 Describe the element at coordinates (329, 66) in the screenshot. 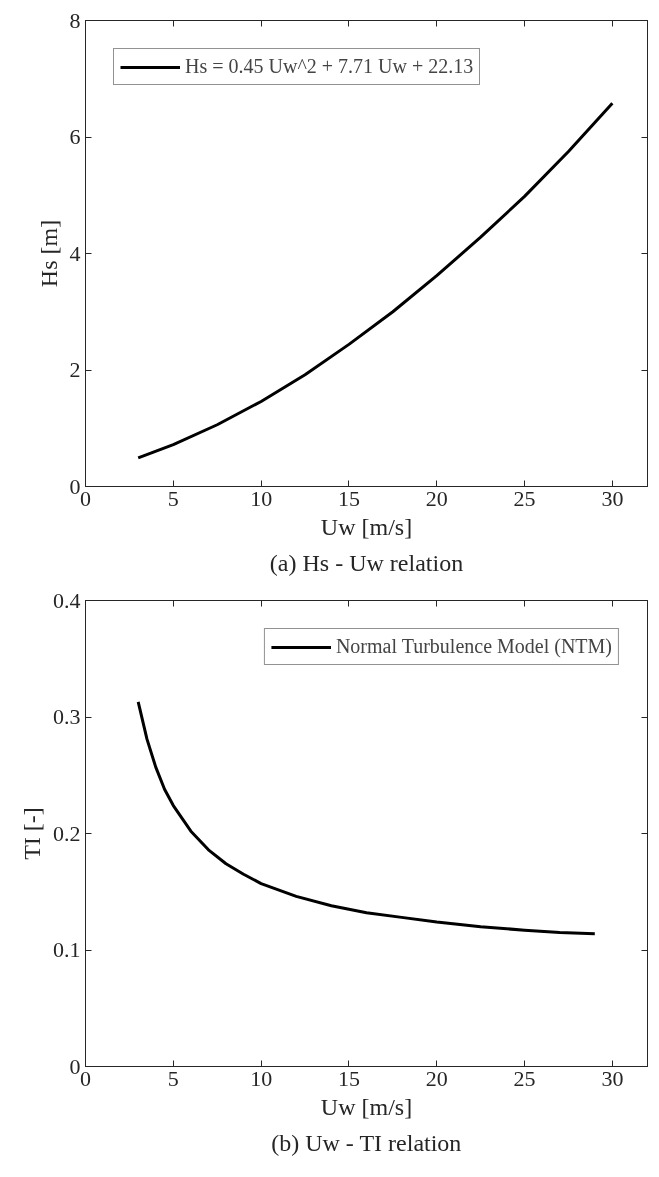

I see `legend-label: Hs = 0.45 Uw^2 + 7.71 Uw + 22.13` at that location.